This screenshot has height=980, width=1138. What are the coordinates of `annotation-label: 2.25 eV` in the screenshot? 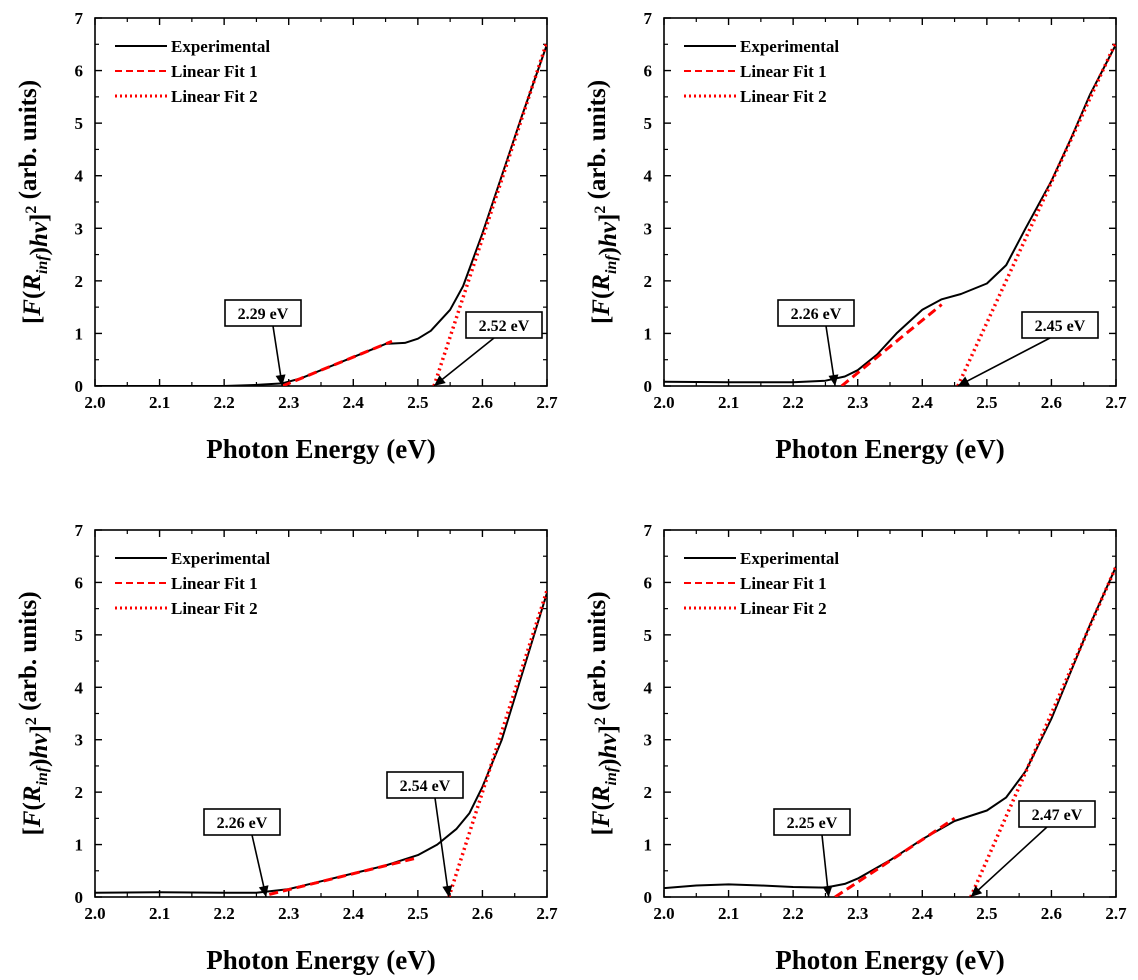 It's located at (812, 823).